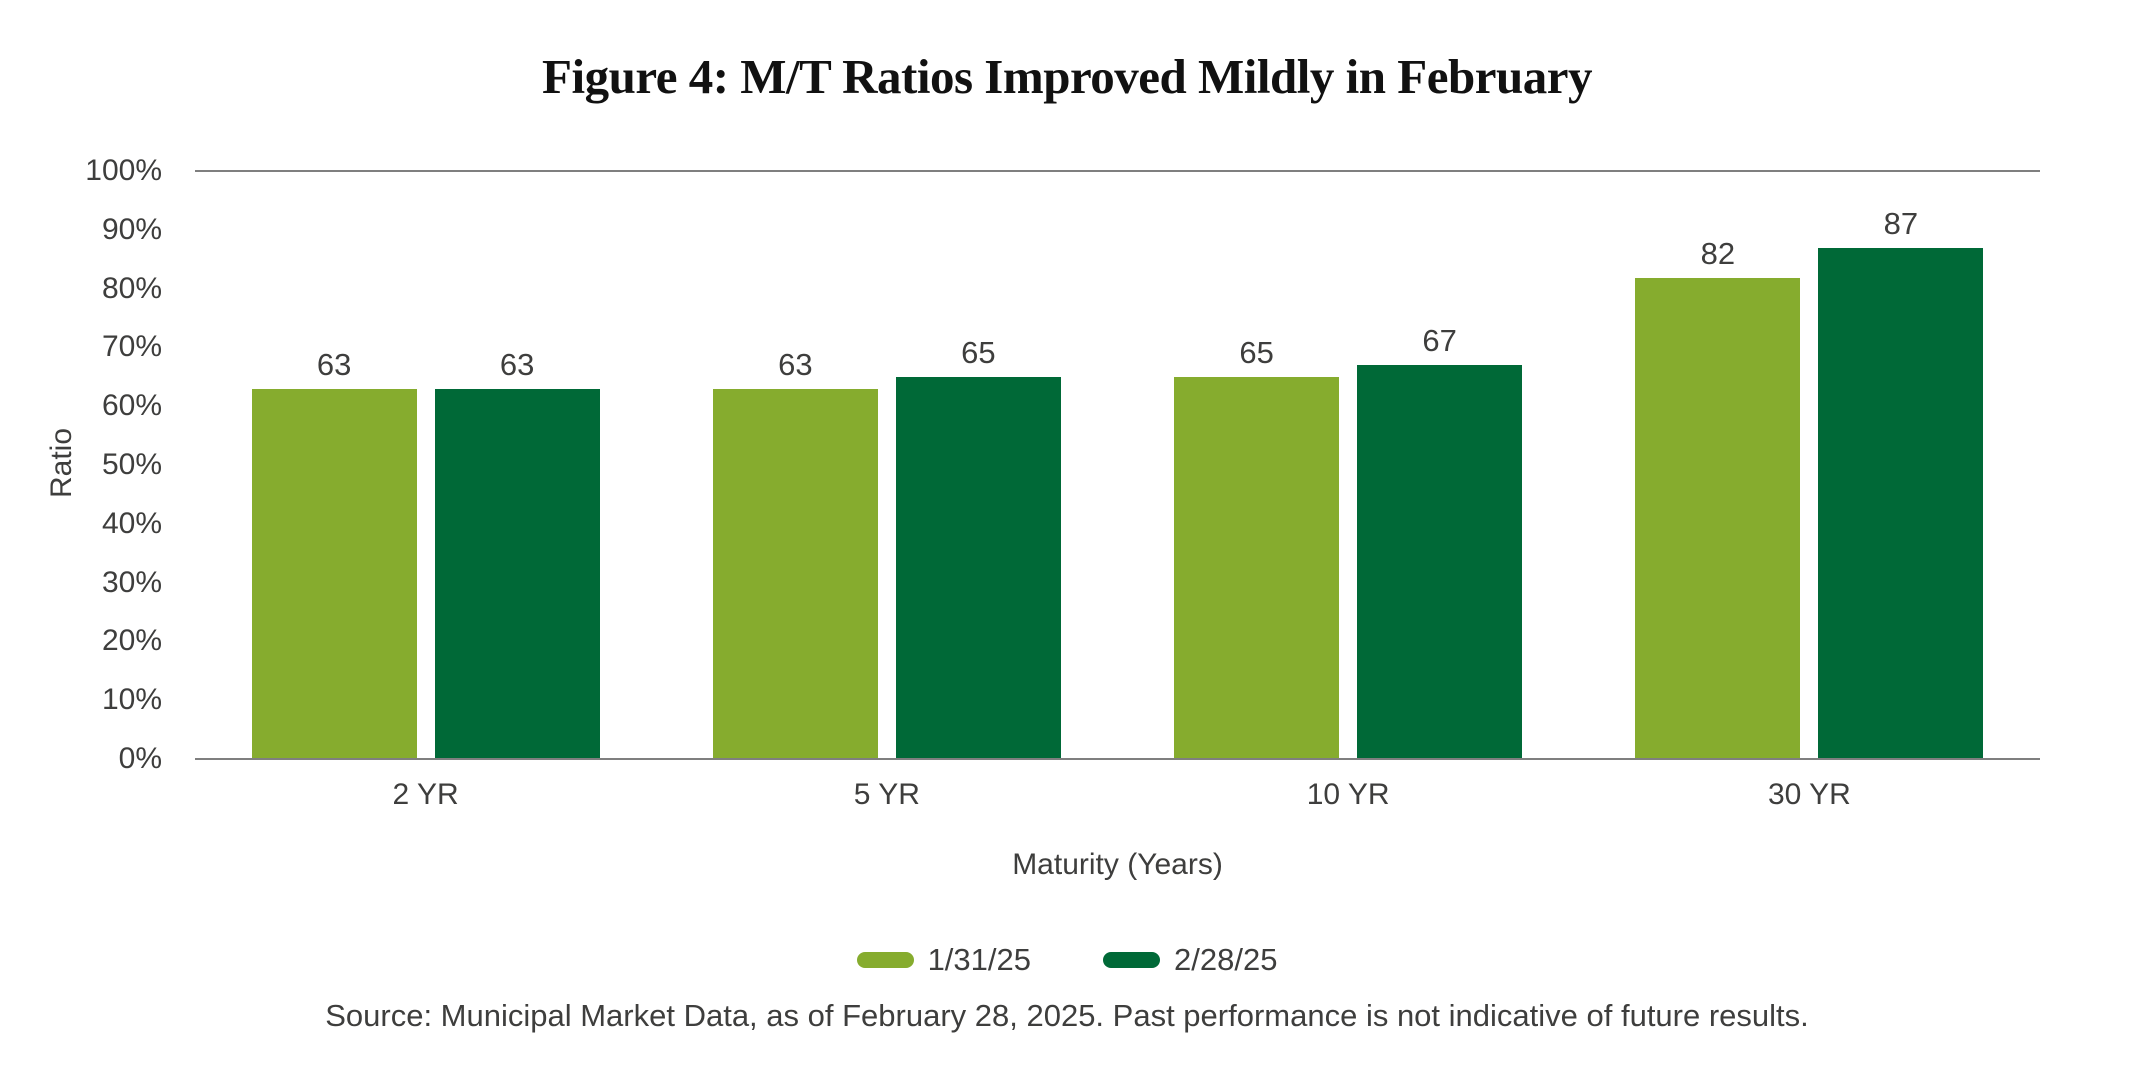 The height and width of the screenshot is (1067, 2134). I want to click on legend-item: 2/28/25, so click(1190, 960).